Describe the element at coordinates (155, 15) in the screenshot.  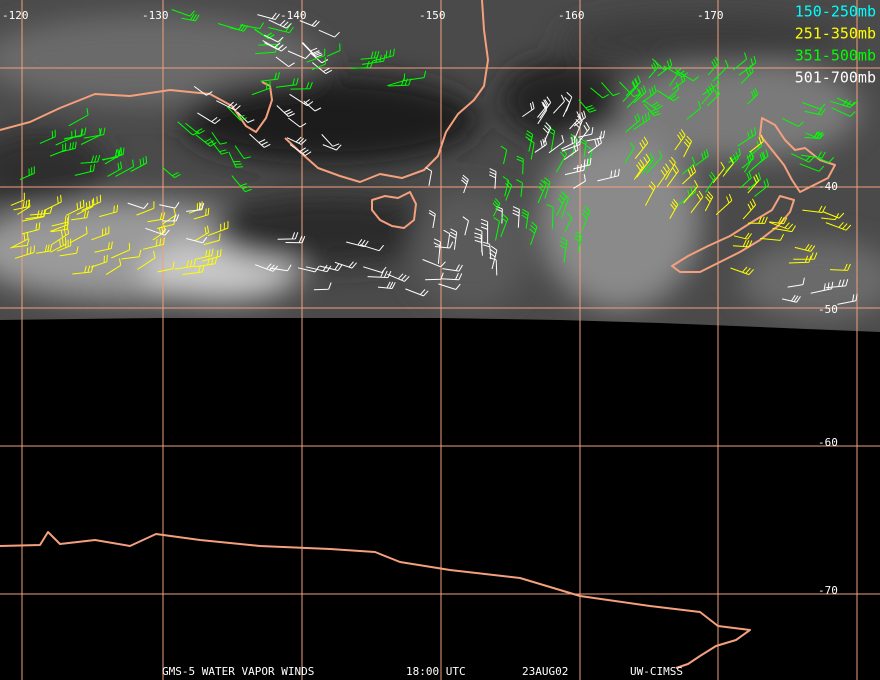
I see `longitude-label: -130` at that location.